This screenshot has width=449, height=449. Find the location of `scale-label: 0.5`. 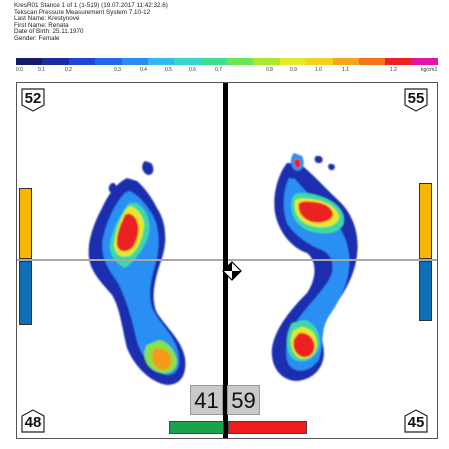

scale-label: 0.5 is located at coordinates (168, 70).